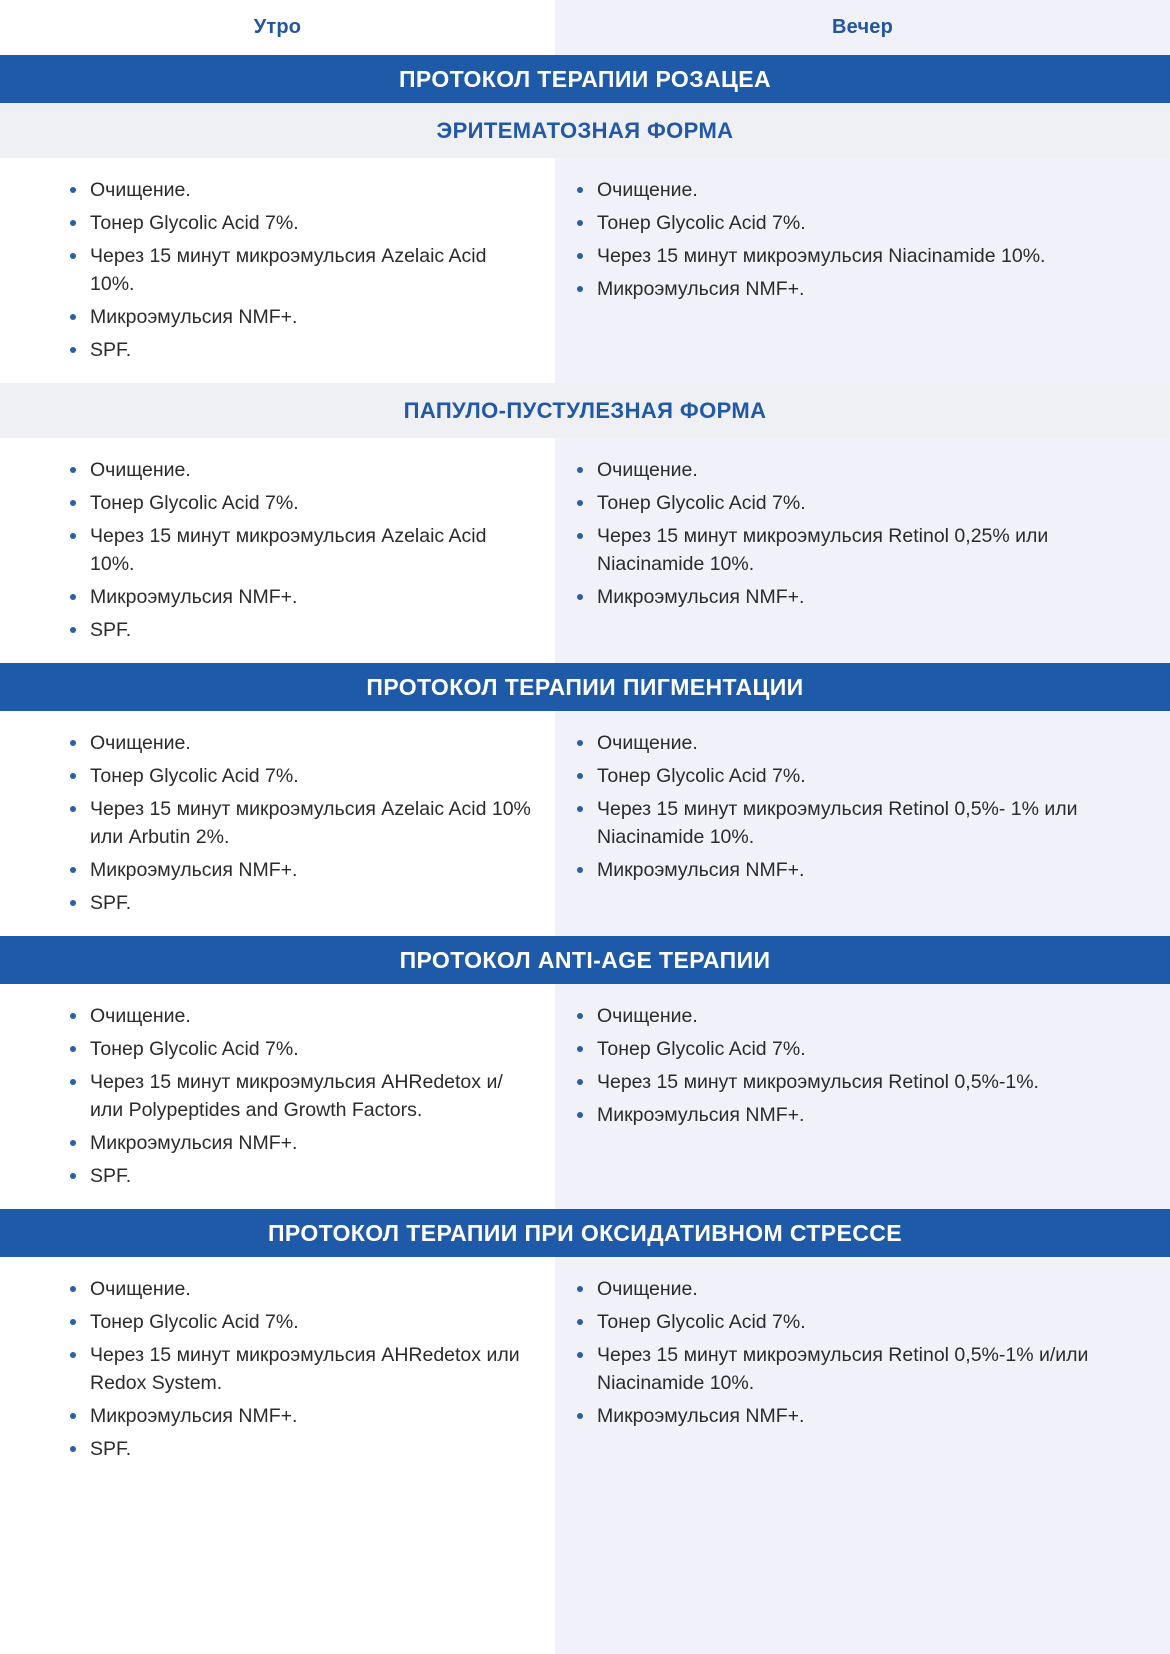 Image resolution: width=1170 pixels, height=1654 pixels. Describe the element at coordinates (585, 27) in the screenshot. I see `column-header-row: Утро Вечер` at that location.